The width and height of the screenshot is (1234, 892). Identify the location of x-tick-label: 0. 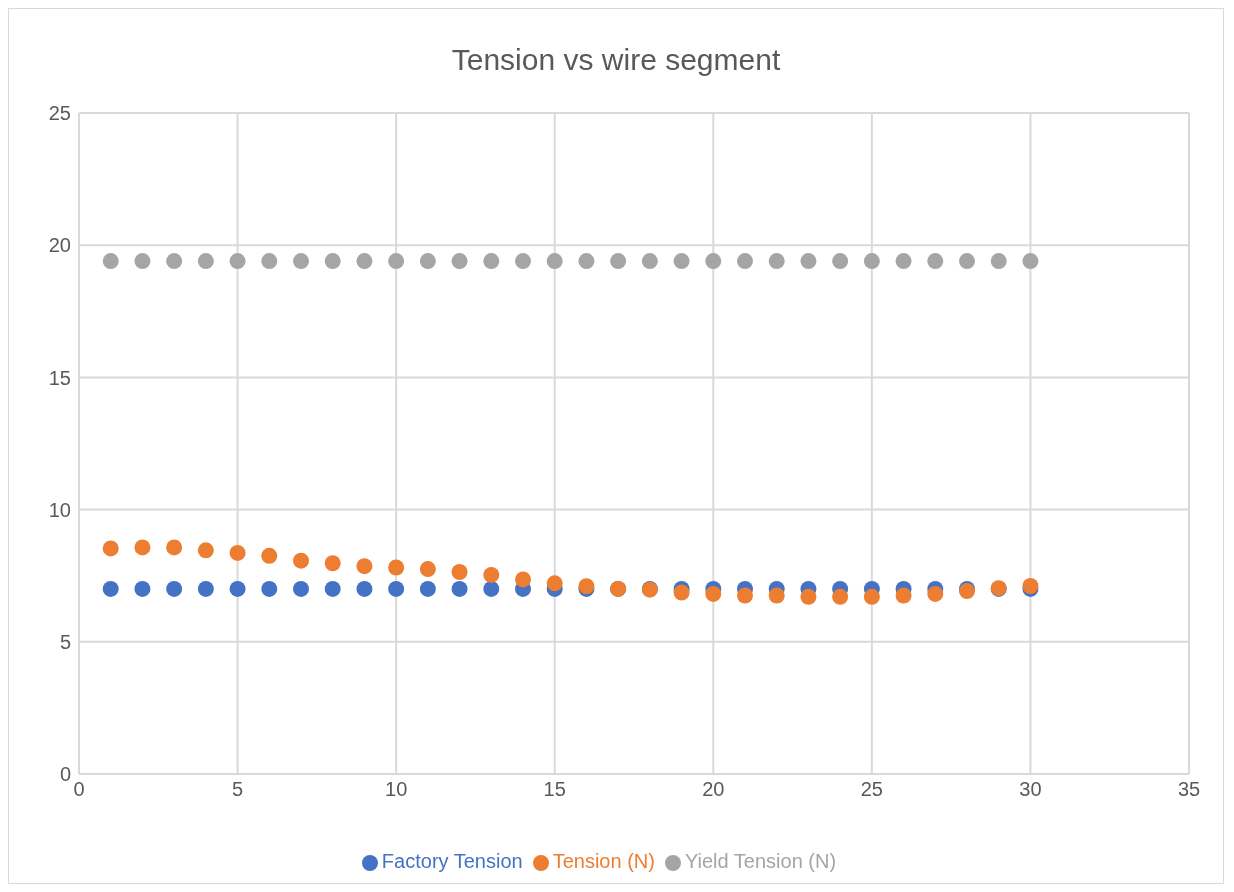
(79, 789).